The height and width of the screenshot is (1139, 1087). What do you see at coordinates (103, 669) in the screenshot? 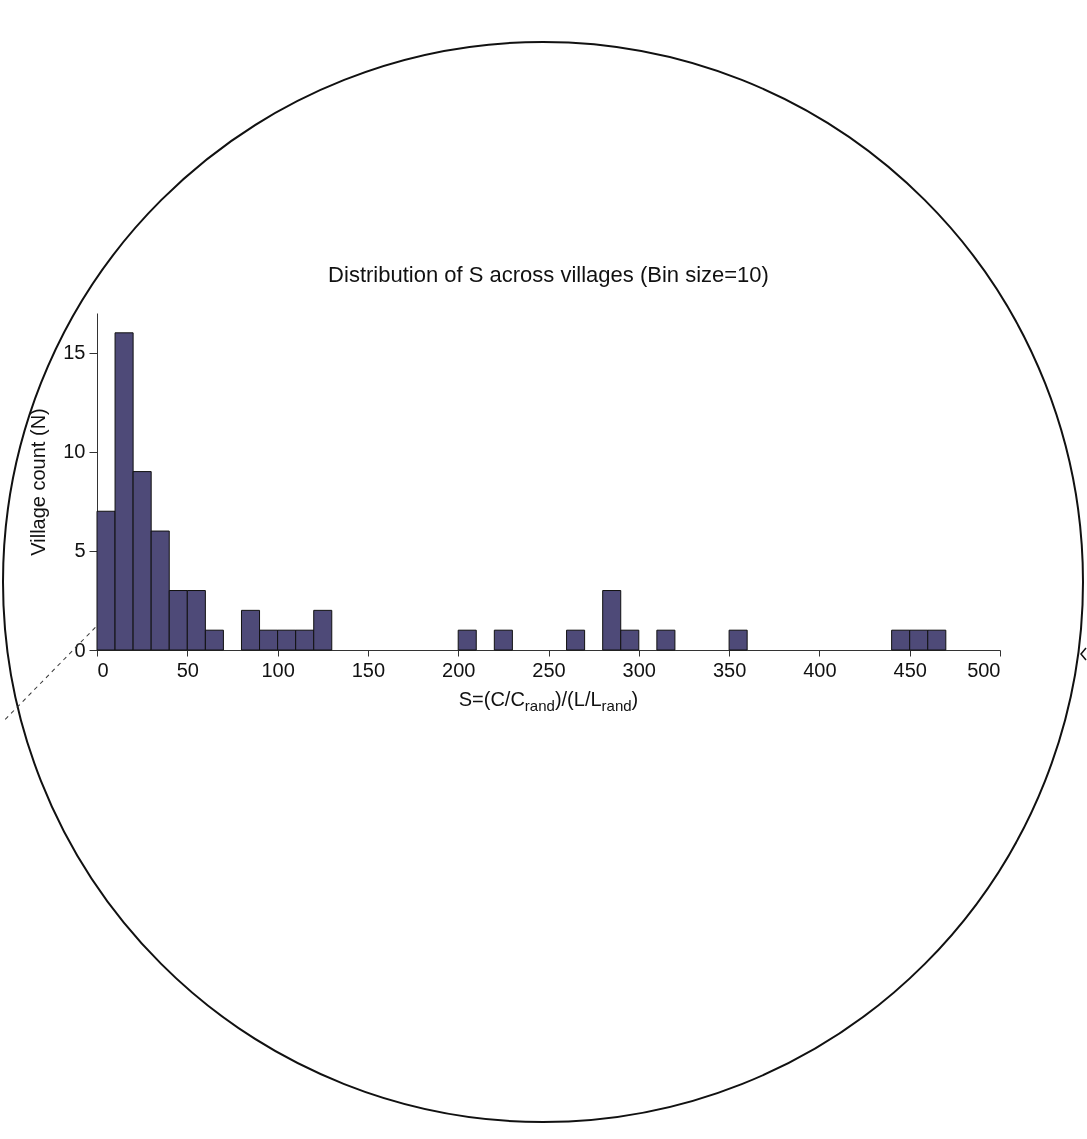
I see `x-tick-label: 0` at bounding box center [103, 669].